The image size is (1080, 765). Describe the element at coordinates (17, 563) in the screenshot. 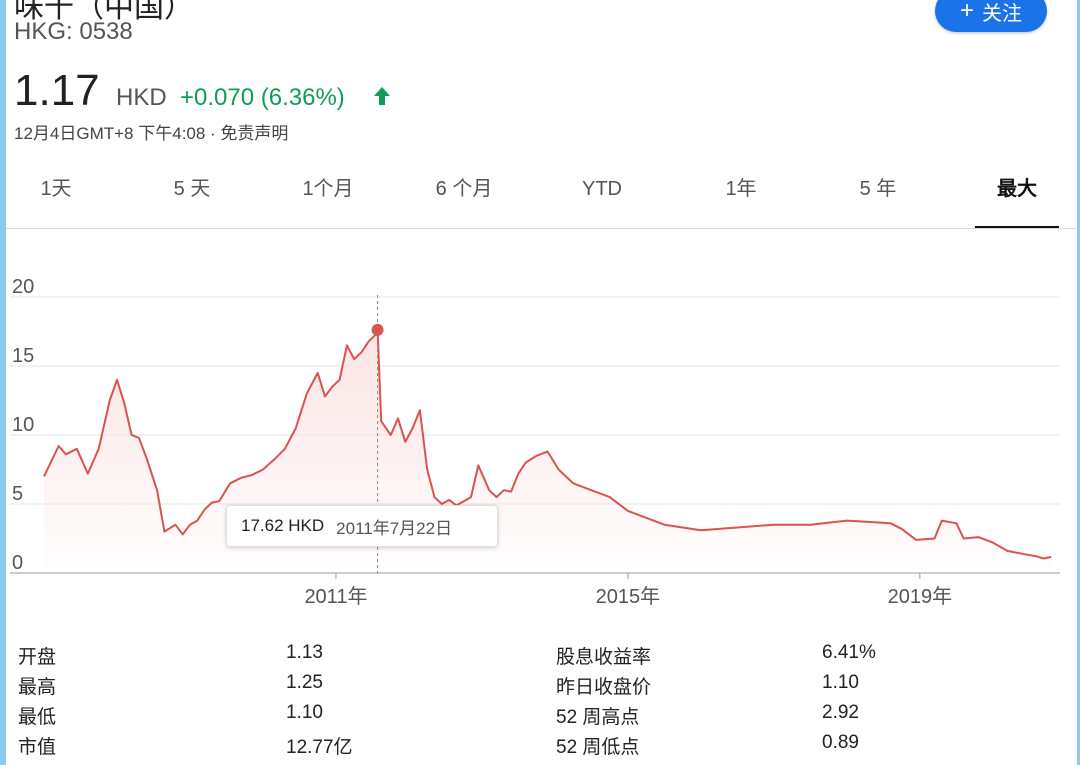

I see `y-tick-label: 0` at that location.